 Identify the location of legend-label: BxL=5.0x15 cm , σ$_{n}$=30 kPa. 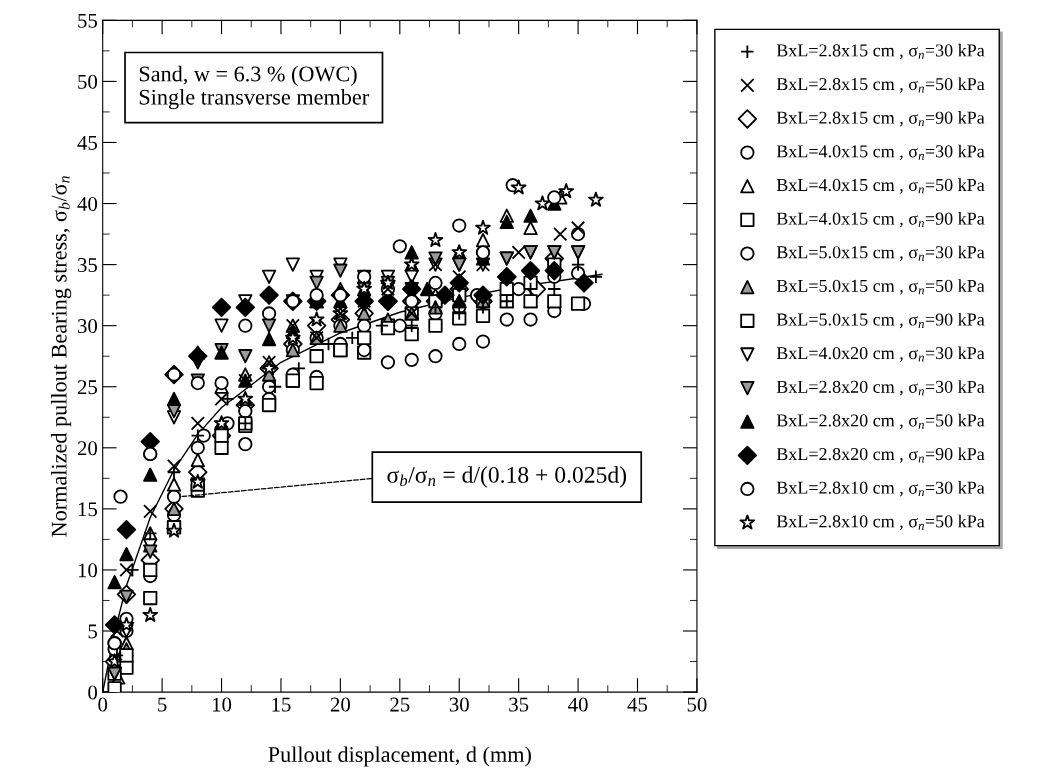
(880, 253).